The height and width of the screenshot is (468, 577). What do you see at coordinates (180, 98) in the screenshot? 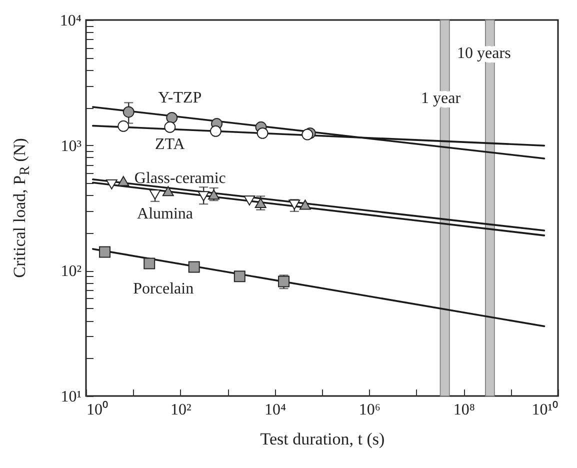
I see `series-label: Y-TZP` at bounding box center [180, 98].